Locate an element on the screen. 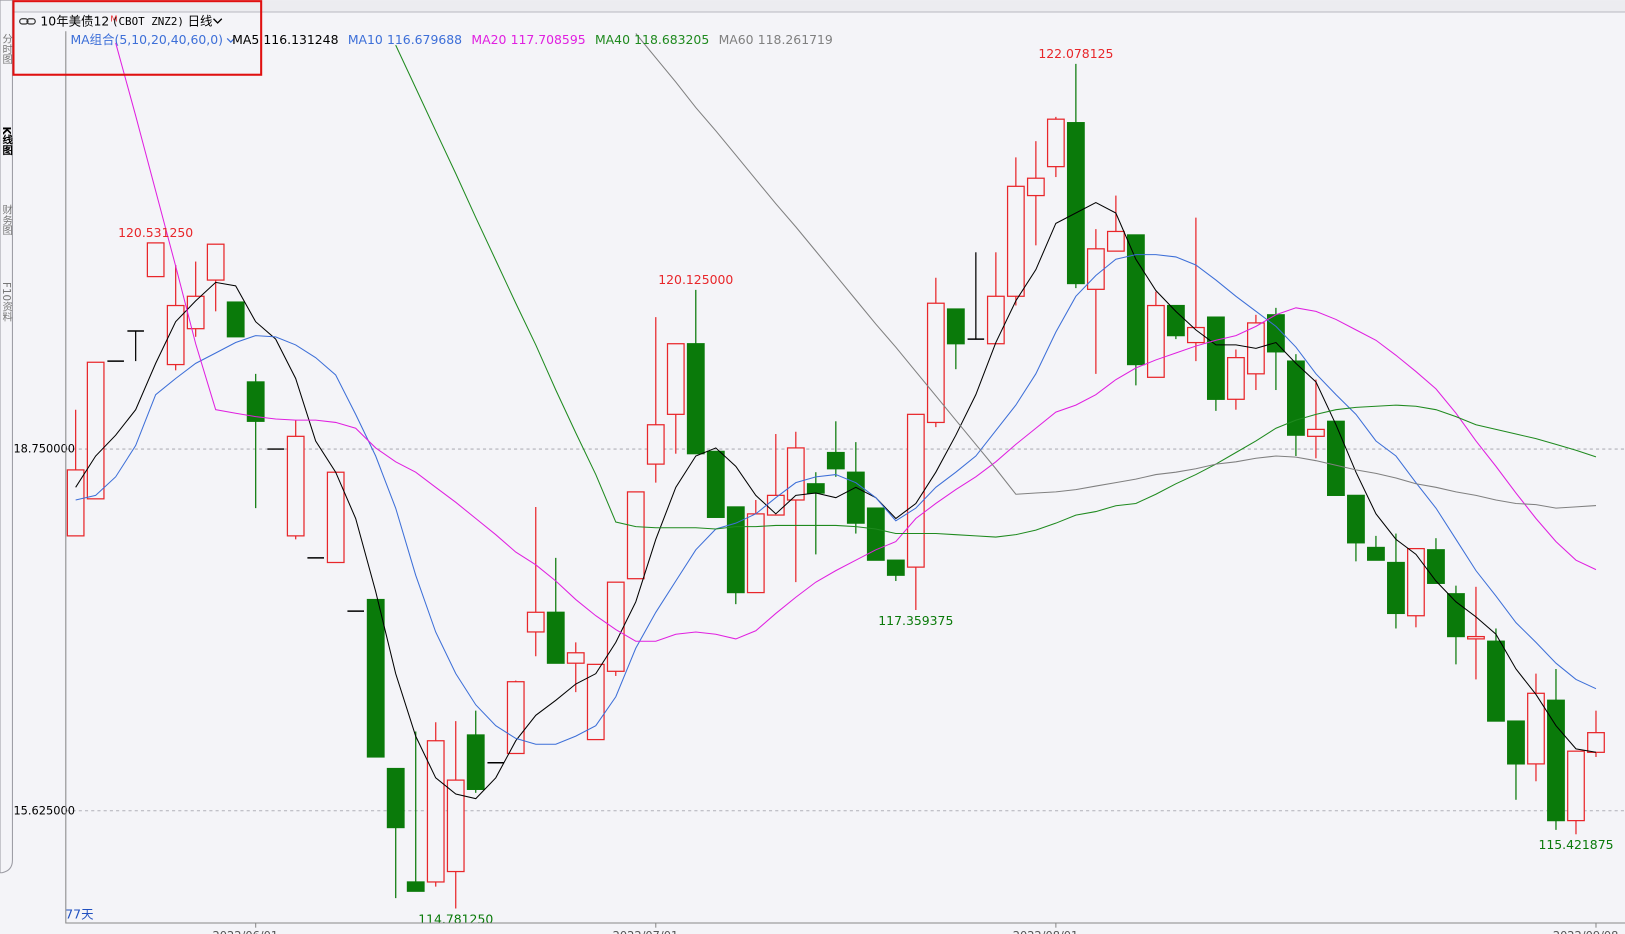 This screenshot has width=1625, height=934. chain-icon is located at coordinates (27, 21).